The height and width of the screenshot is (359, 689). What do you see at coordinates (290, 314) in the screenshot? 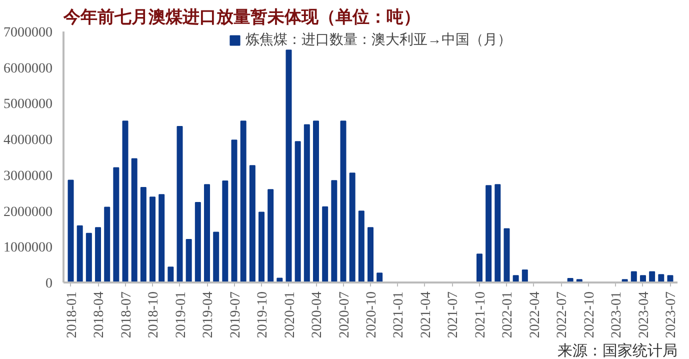
I see `x-tick-label: 2020-01` at bounding box center [290, 314].